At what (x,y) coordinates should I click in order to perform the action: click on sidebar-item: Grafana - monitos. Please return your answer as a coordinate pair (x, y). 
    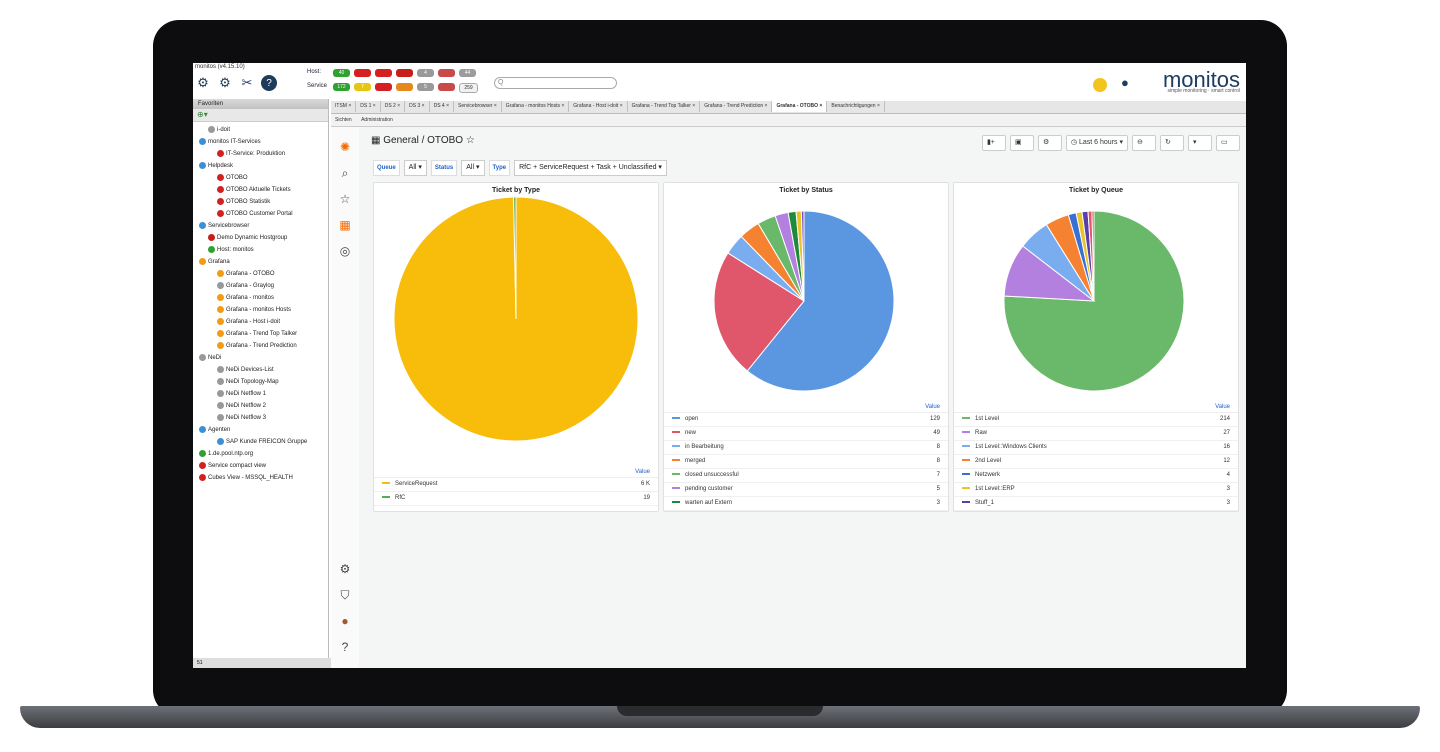
    Looking at the image, I should click on (260, 298).